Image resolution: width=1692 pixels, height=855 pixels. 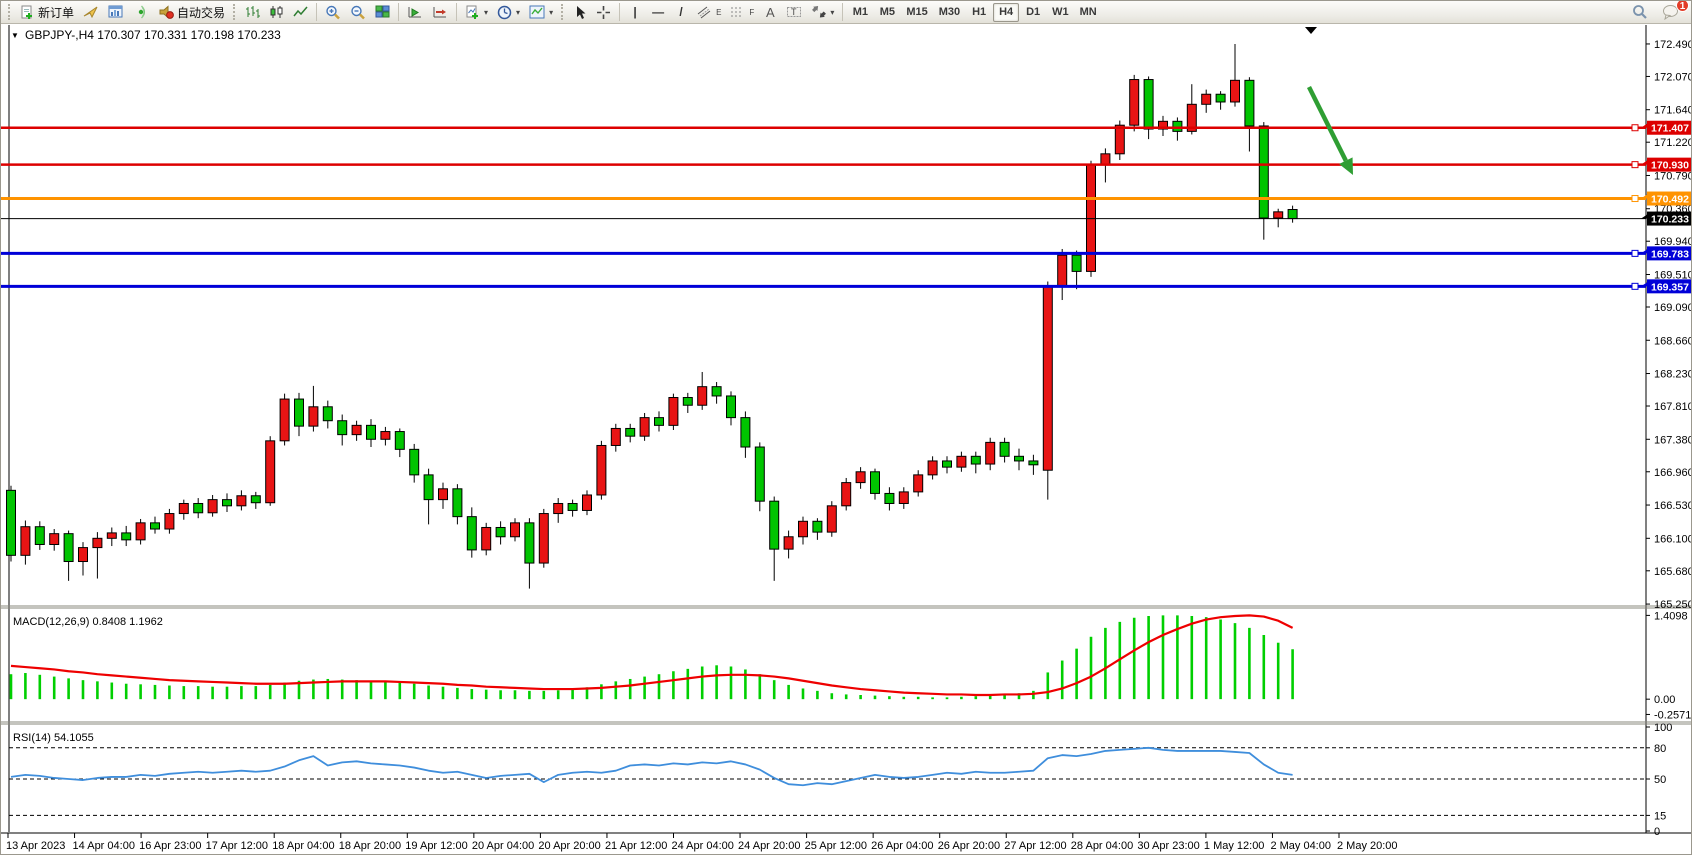 I want to click on macd-axis-label: -0.2571, so click(x=1672, y=715).